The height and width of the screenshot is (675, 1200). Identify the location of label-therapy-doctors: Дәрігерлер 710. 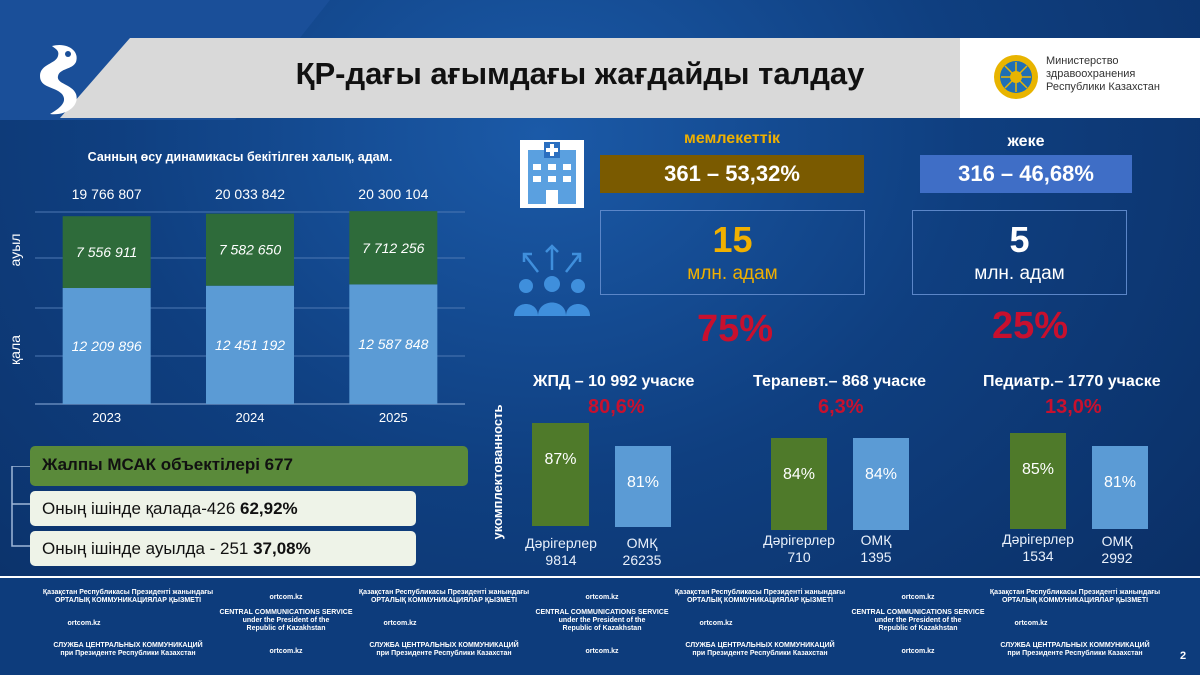
(799, 549).